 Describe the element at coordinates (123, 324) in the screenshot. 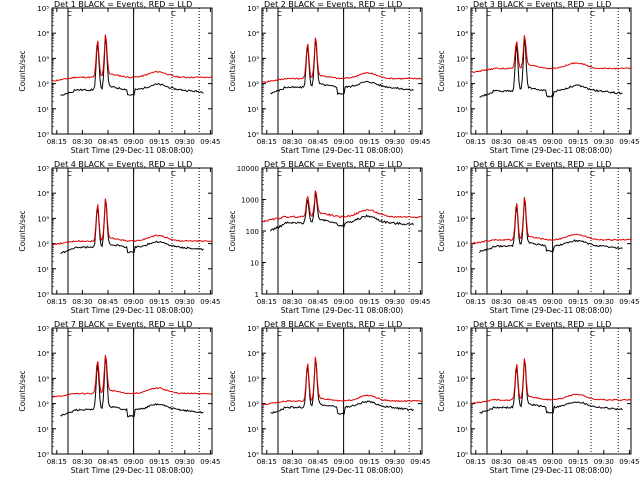

I see `chart-title: Det 7 BLACK = Events, RED = LLD` at that location.